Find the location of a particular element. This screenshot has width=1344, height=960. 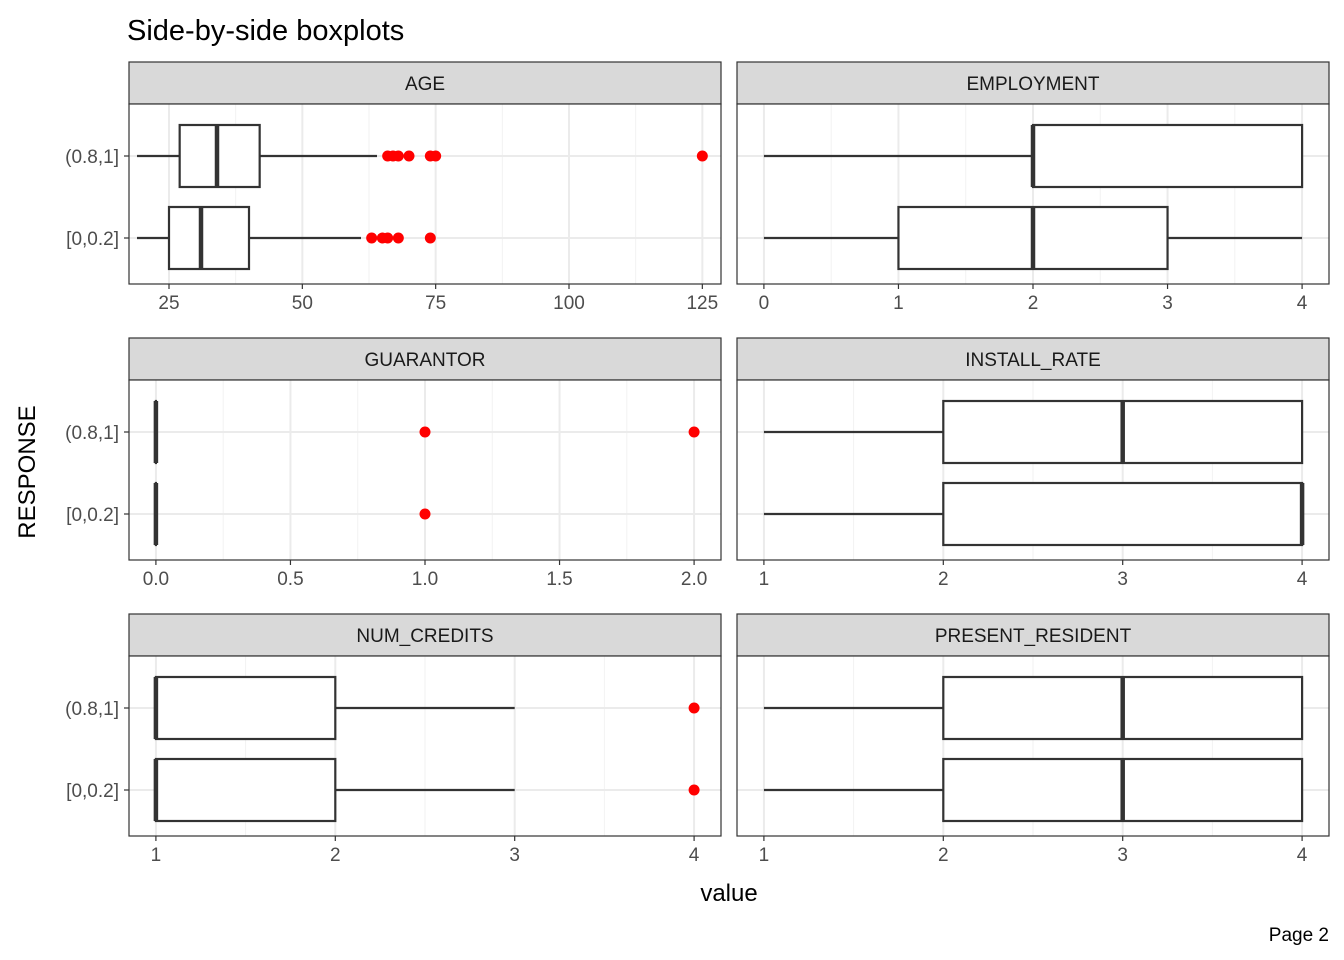

facet-strip-employment is located at coordinates (1033, 83).